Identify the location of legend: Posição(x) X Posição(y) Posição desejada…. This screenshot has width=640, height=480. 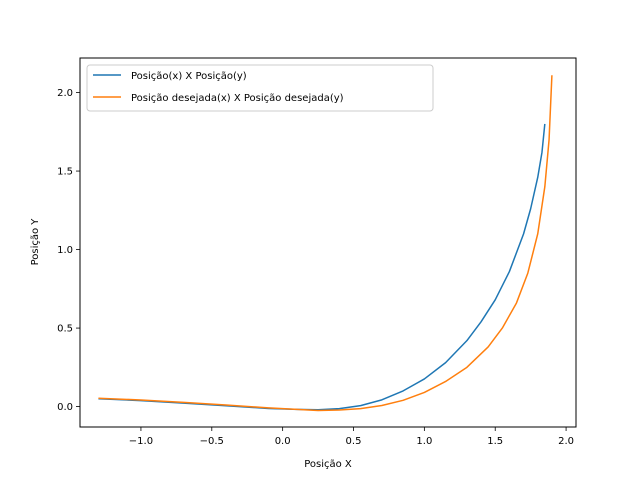
(260, 88).